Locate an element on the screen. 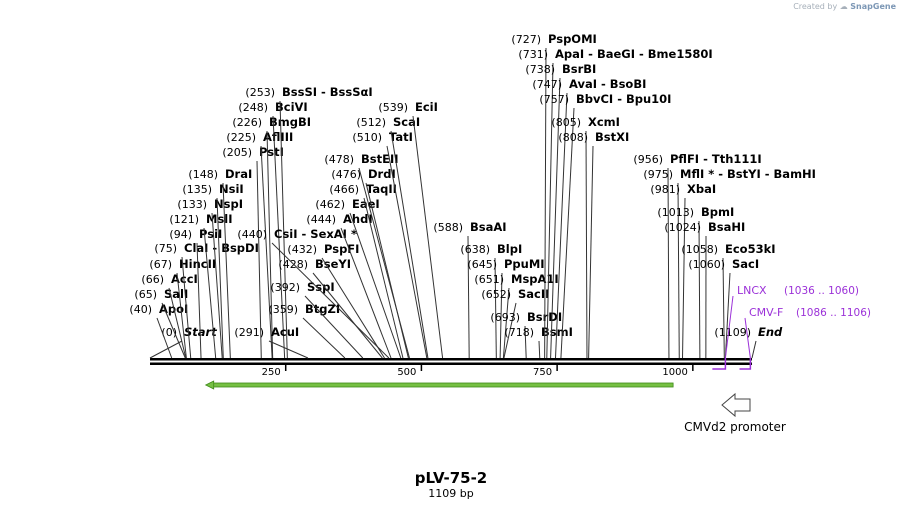 The height and width of the screenshot is (509, 902). cut-site-position: (94) is located at coordinates (180, 234).